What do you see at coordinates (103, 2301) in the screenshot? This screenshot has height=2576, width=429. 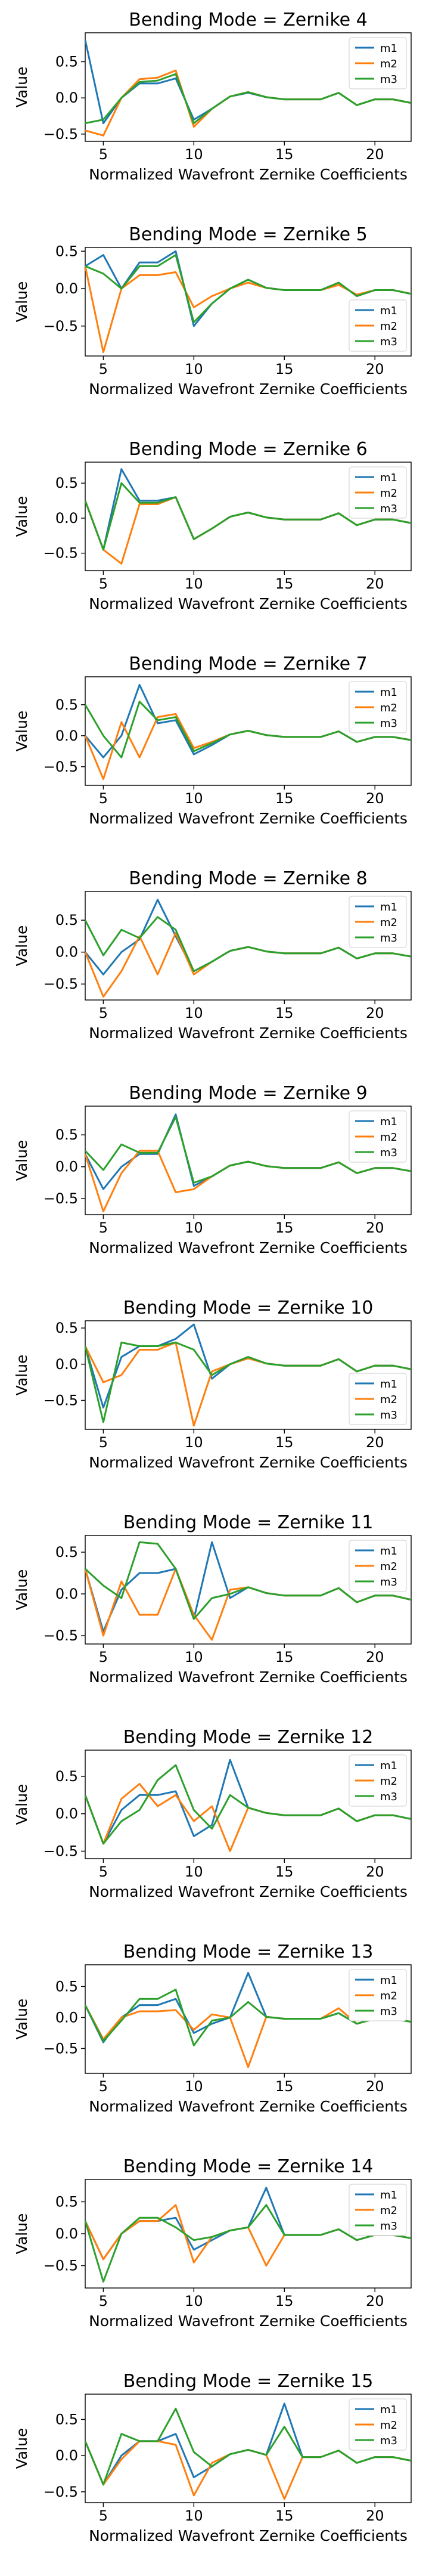 I see `x-tick-label: 5` at bounding box center [103, 2301].